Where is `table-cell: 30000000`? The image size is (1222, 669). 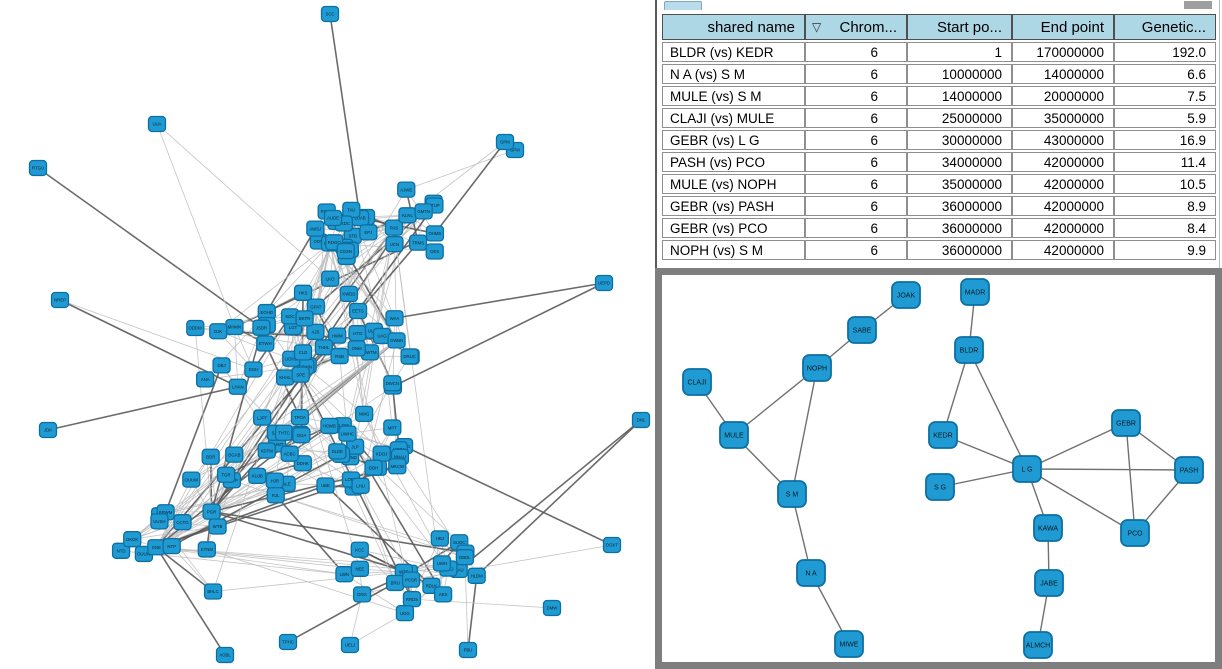 table-cell: 30000000 is located at coordinates (959, 140).